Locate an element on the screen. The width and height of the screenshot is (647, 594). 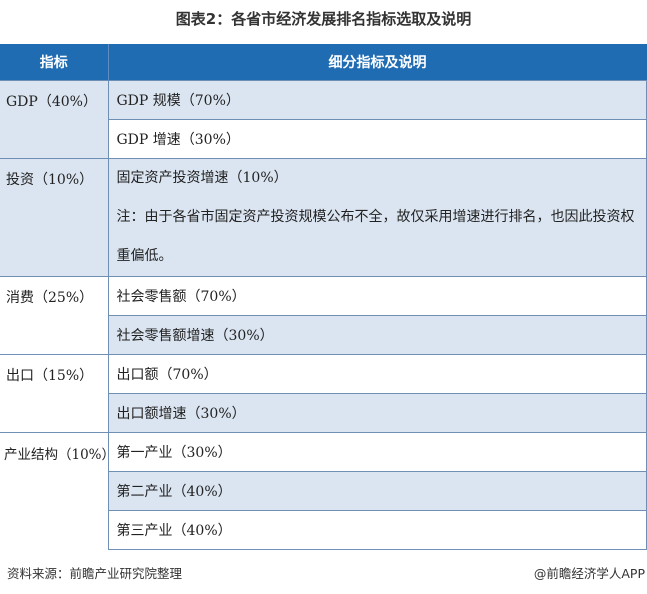
sub-cell: GDP 规模（70%） is located at coordinates (377, 100).